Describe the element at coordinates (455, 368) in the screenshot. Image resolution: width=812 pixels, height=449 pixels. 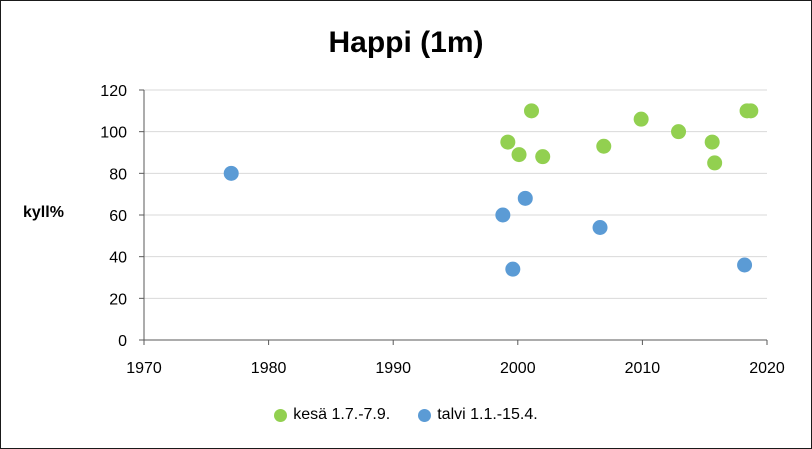
I see `x-tick-labels: 1970 1980 1990 2000 2010 2020` at that location.